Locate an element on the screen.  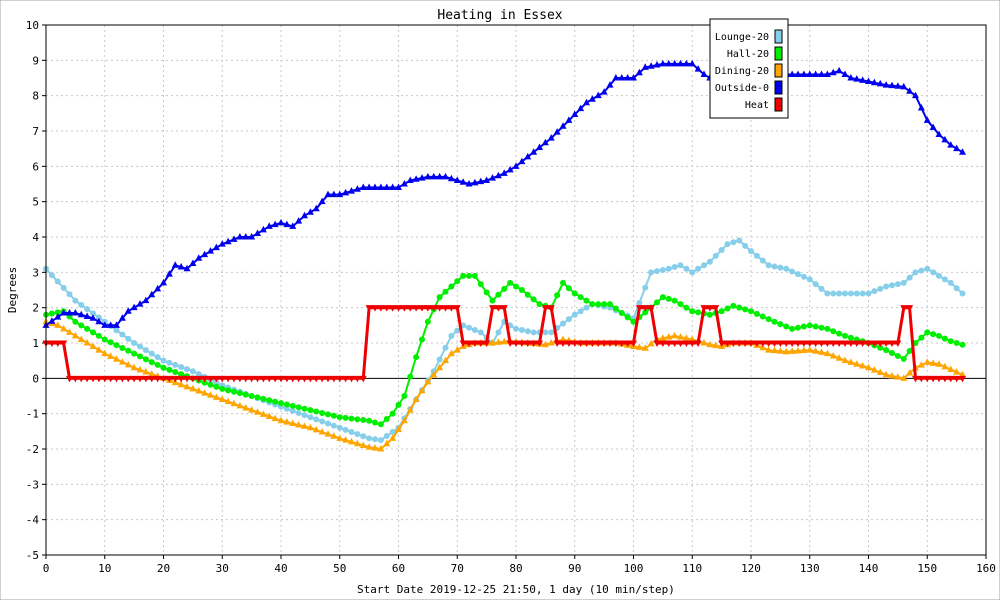
legend-swatch is located at coordinates (778, 53).